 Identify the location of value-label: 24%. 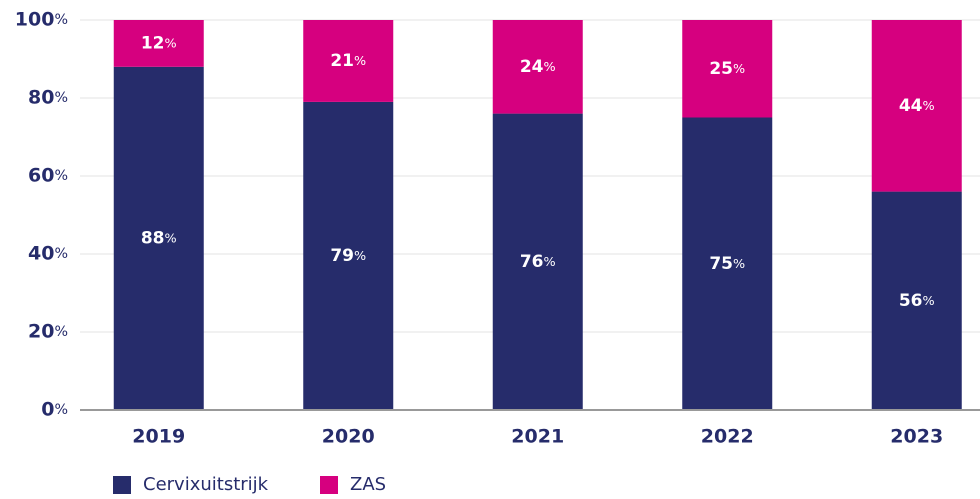
(538, 67).